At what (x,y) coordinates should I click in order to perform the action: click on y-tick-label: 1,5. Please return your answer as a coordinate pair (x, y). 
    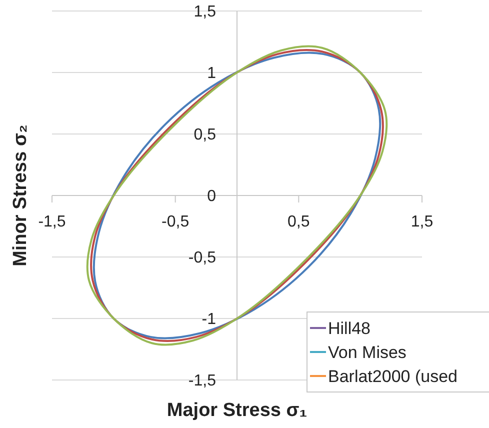
    Looking at the image, I should click on (205, 12).